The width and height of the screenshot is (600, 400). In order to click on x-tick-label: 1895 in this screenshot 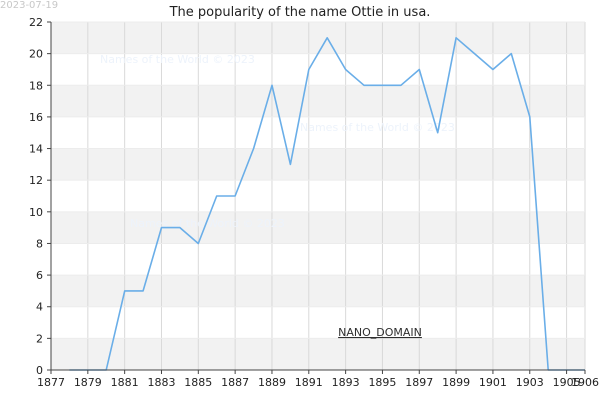, I will do `click(382, 382)`.